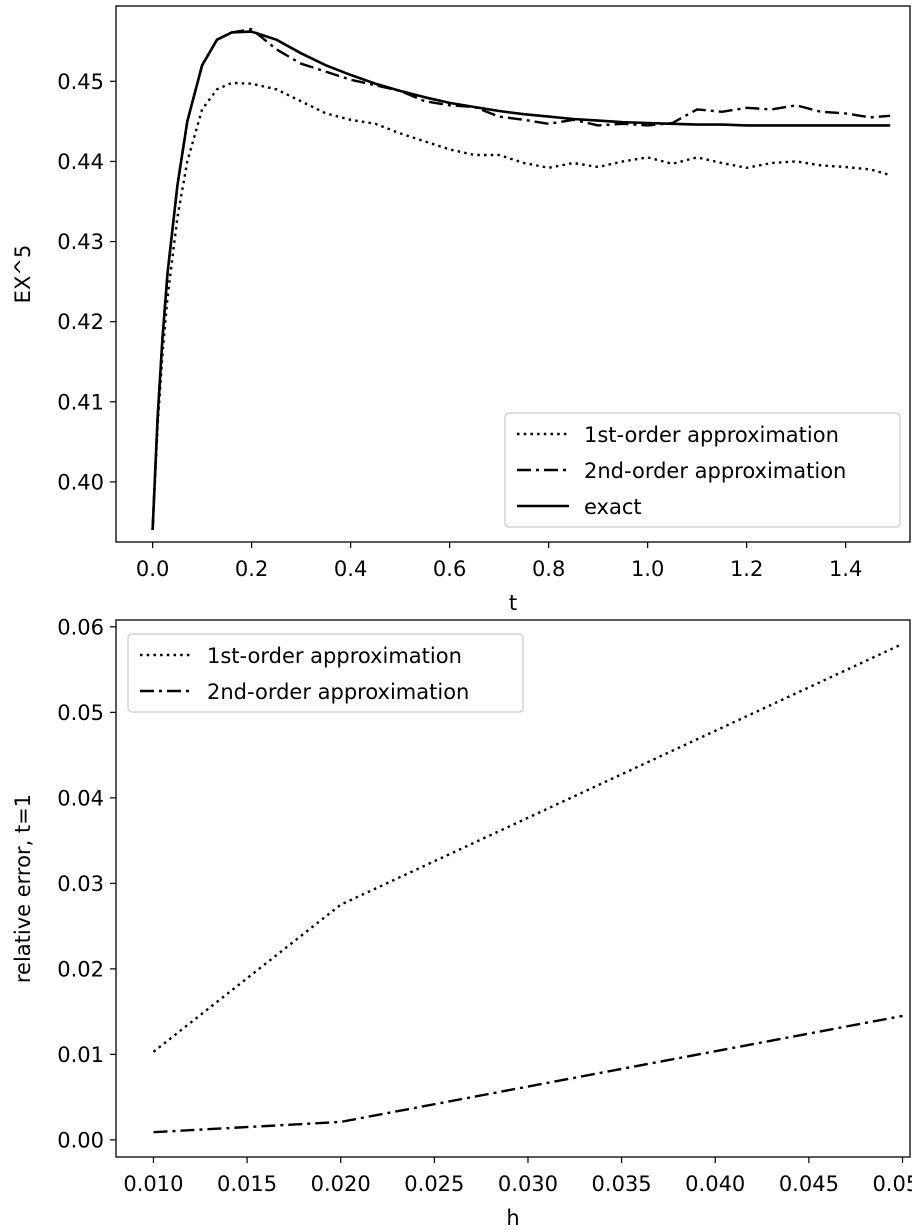 The height and width of the screenshot is (1230, 912). What do you see at coordinates (715, 1184) in the screenshot?
I see `x-tick-label: 0.040` at bounding box center [715, 1184].